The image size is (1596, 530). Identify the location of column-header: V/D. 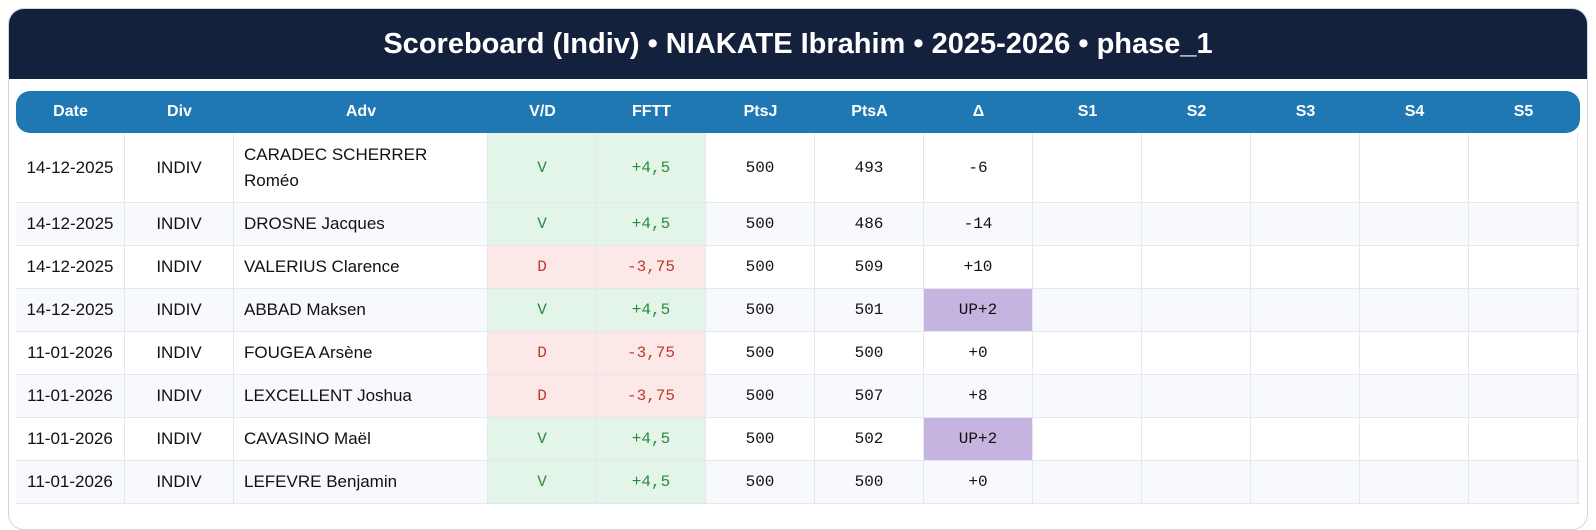
(542, 111).